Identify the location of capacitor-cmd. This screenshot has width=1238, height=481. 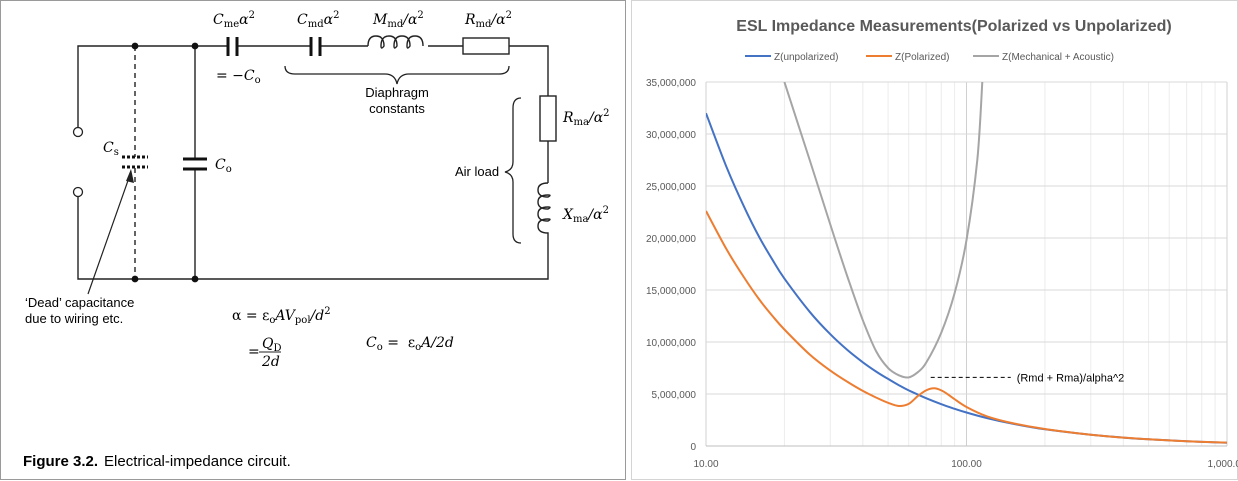
(315, 46).